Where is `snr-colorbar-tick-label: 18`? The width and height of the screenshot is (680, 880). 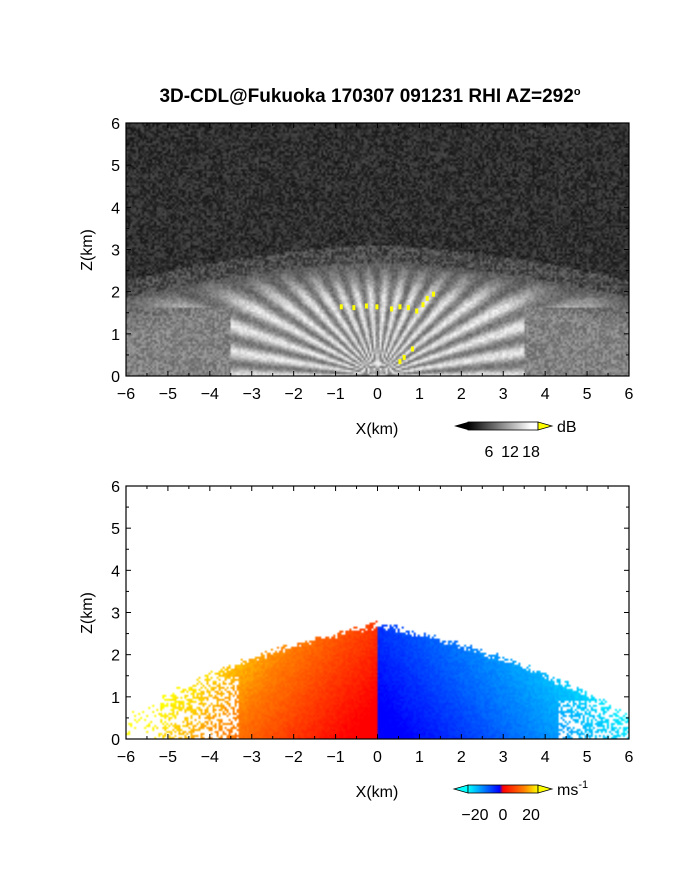 snr-colorbar-tick-label: 18 is located at coordinates (531, 452).